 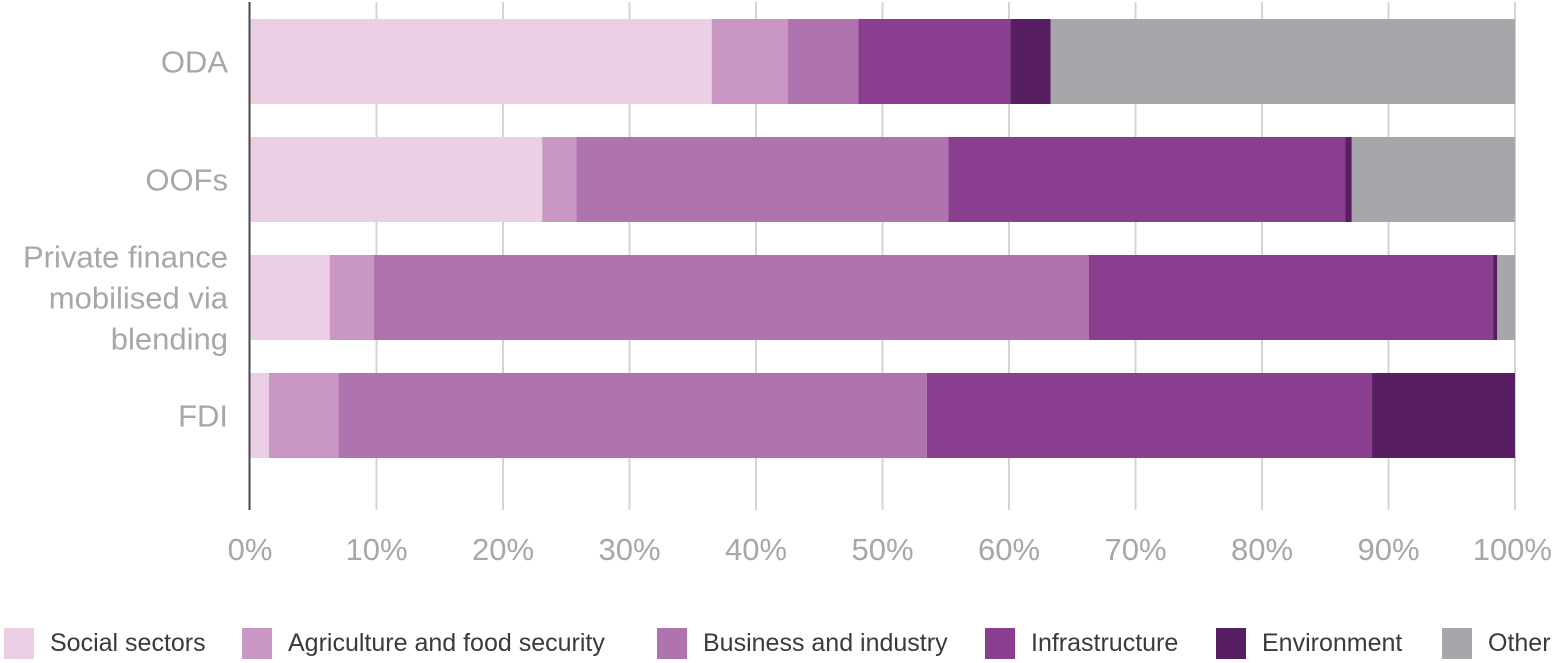 What do you see at coordinates (250, 549) in the screenshot?
I see `x-tick-label: 0%` at bounding box center [250, 549].